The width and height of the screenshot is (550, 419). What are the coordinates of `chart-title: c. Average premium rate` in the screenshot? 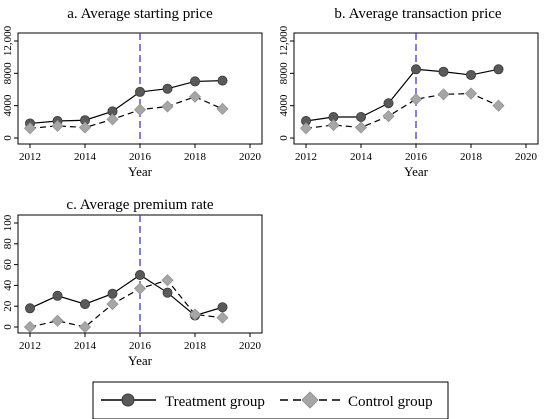 It's located at (139, 205).